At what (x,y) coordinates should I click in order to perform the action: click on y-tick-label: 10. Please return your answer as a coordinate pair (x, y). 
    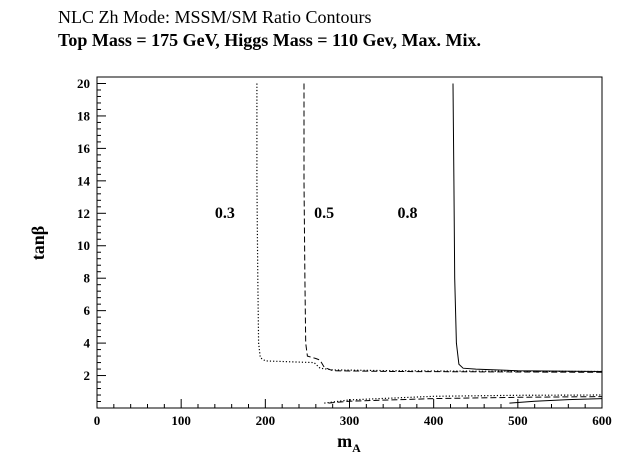
    Looking at the image, I should click on (83, 245).